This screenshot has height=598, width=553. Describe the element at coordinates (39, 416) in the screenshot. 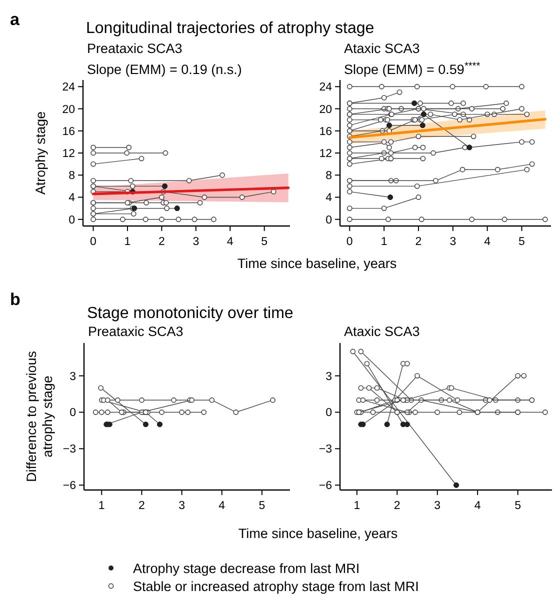

I see `y-axis-title: Difference to previous atrophy stage` at that location.